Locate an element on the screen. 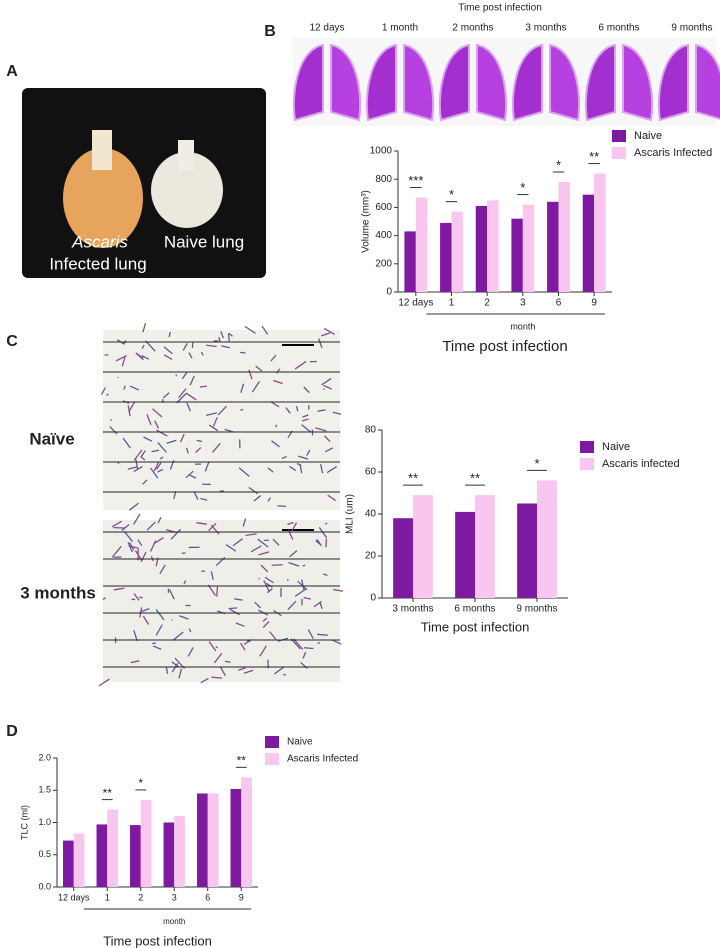  legend-label: Ascaris Infected is located at coordinates (673, 153).